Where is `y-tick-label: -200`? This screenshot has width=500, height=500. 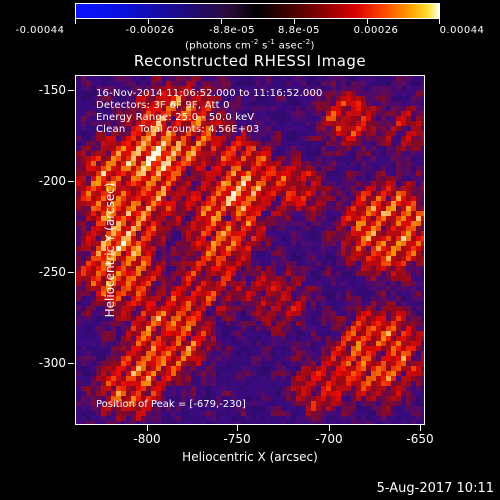 y-tick-label: -200 is located at coordinates (52, 181).